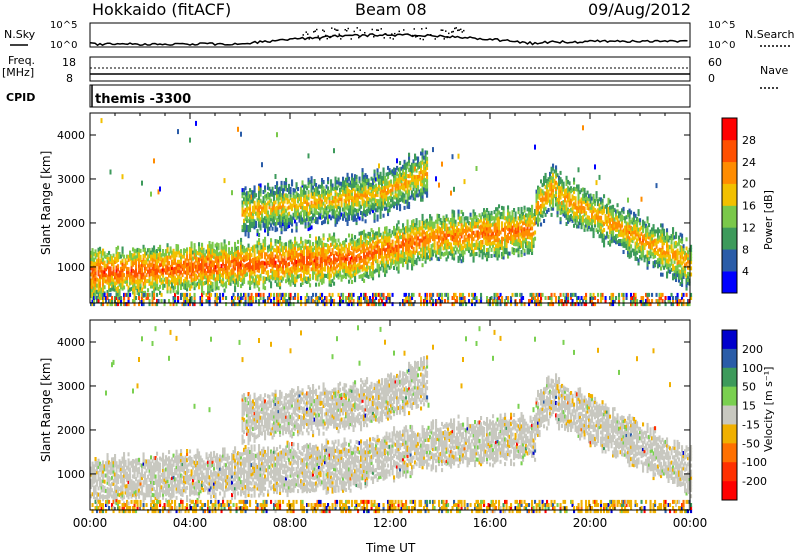  I want to click on nave-tick-top: 60, so click(715, 62).